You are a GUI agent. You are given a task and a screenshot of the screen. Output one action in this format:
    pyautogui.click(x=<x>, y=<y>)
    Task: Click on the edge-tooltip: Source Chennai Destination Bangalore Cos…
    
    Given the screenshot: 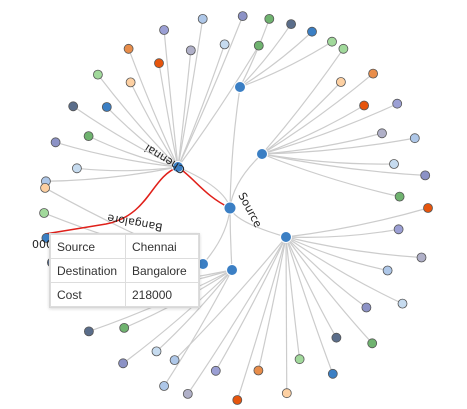 What is the action you would take?
    pyautogui.click(x=124, y=270)
    